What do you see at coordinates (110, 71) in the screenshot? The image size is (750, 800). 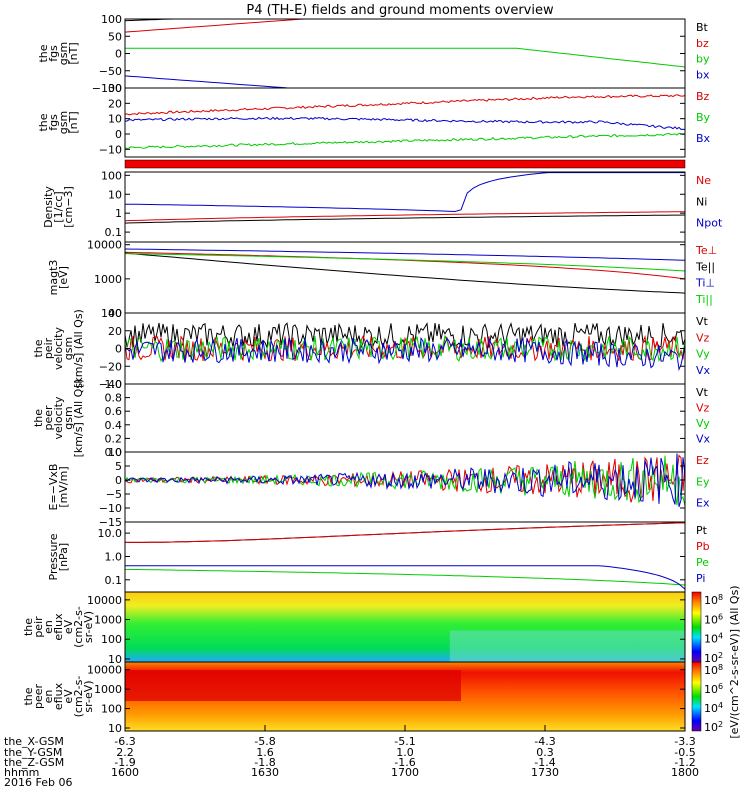 I see `ytick-label: −50` at bounding box center [110, 71].